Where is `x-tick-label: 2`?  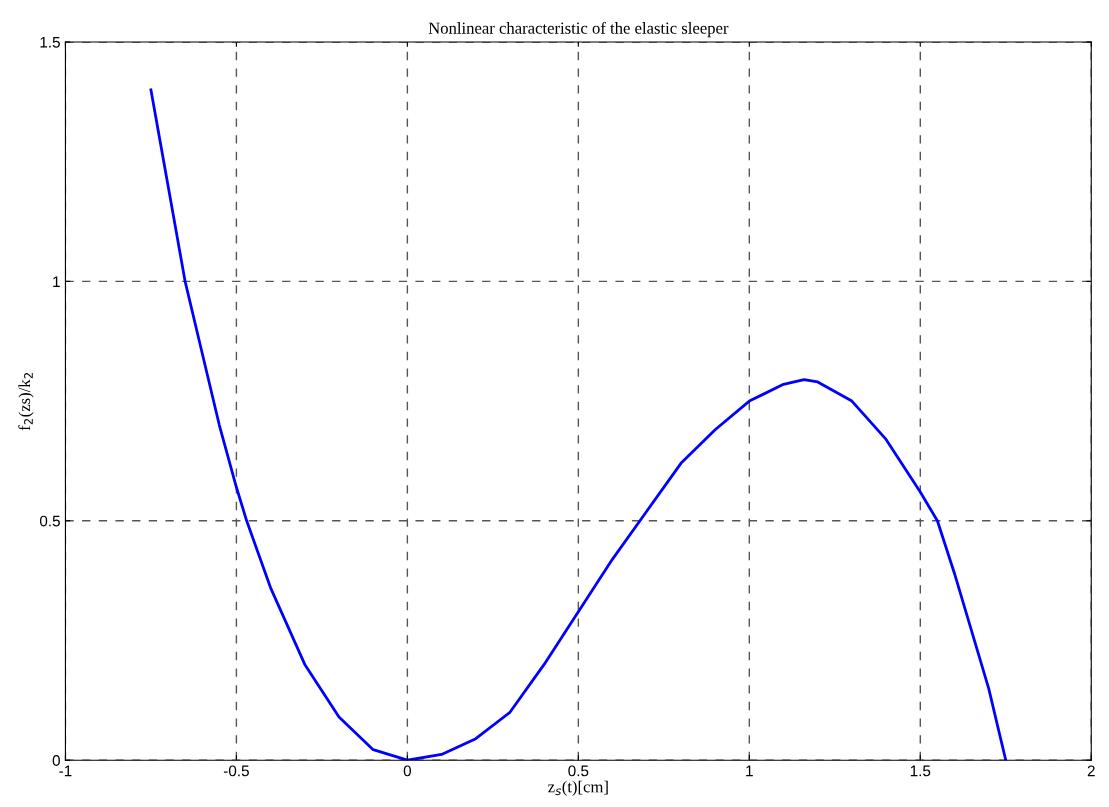 x-tick-label: 2 is located at coordinates (1091, 771).